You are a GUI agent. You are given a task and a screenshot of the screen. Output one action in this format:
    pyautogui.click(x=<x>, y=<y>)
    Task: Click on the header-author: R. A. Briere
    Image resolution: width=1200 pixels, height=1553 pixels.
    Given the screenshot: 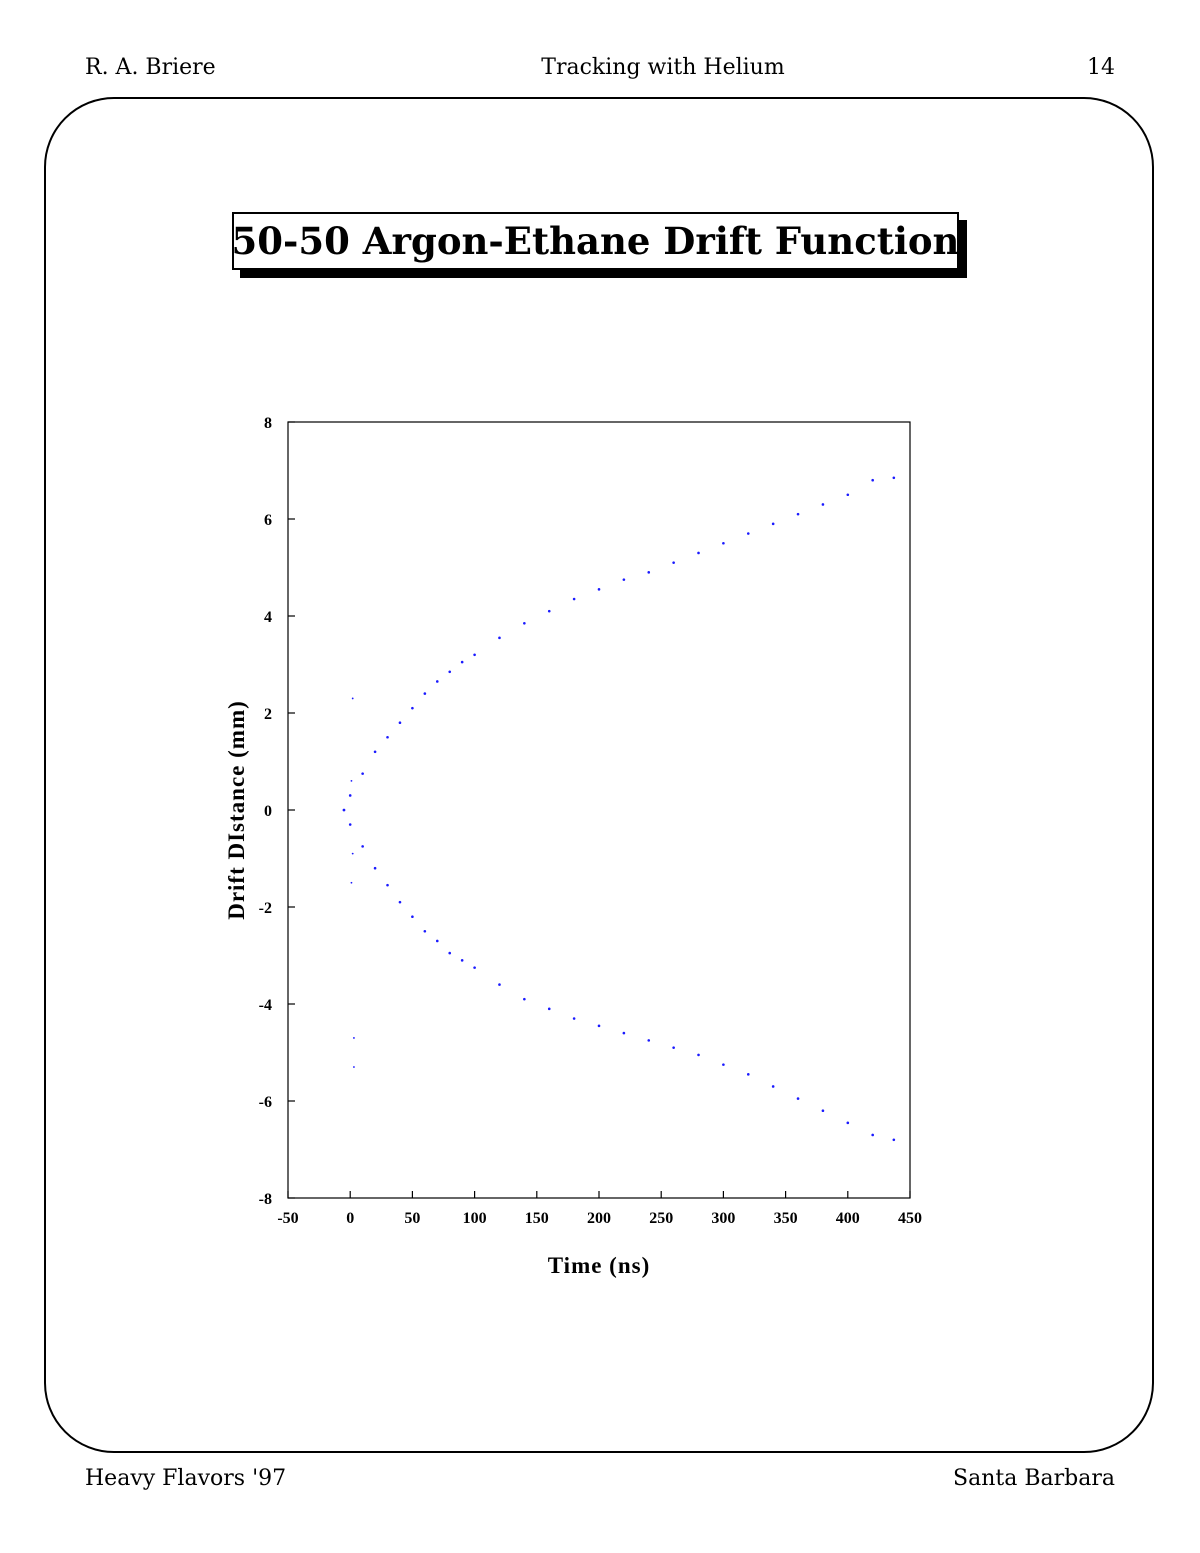 What is the action you would take?
    pyautogui.click(x=150, y=67)
    